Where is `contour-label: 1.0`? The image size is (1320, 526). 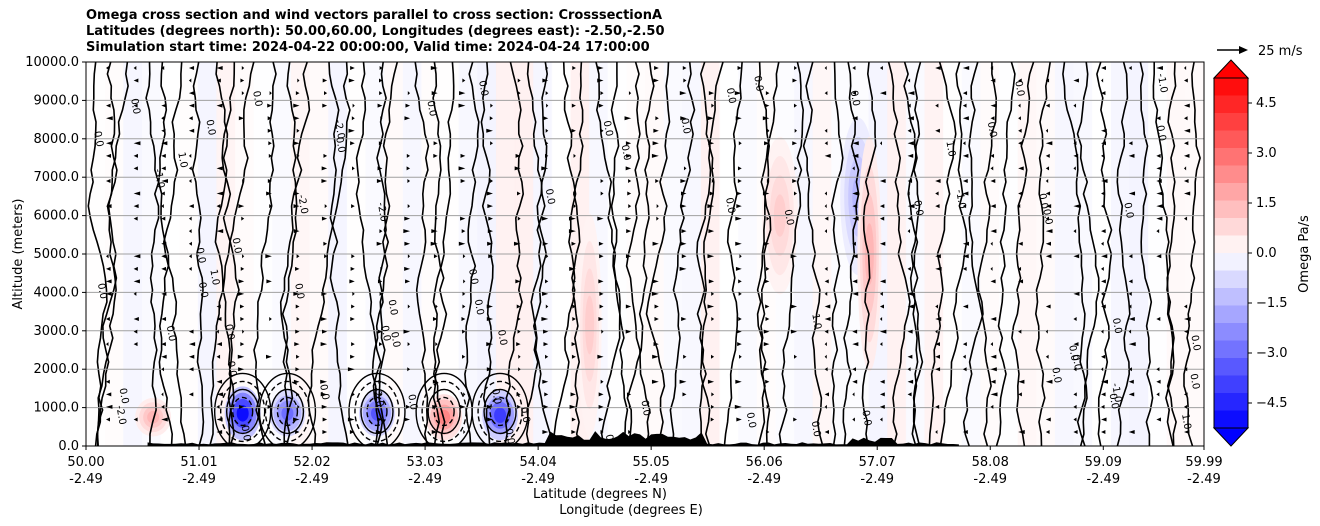
contour-label: 1.0 is located at coordinates (1186, 422).